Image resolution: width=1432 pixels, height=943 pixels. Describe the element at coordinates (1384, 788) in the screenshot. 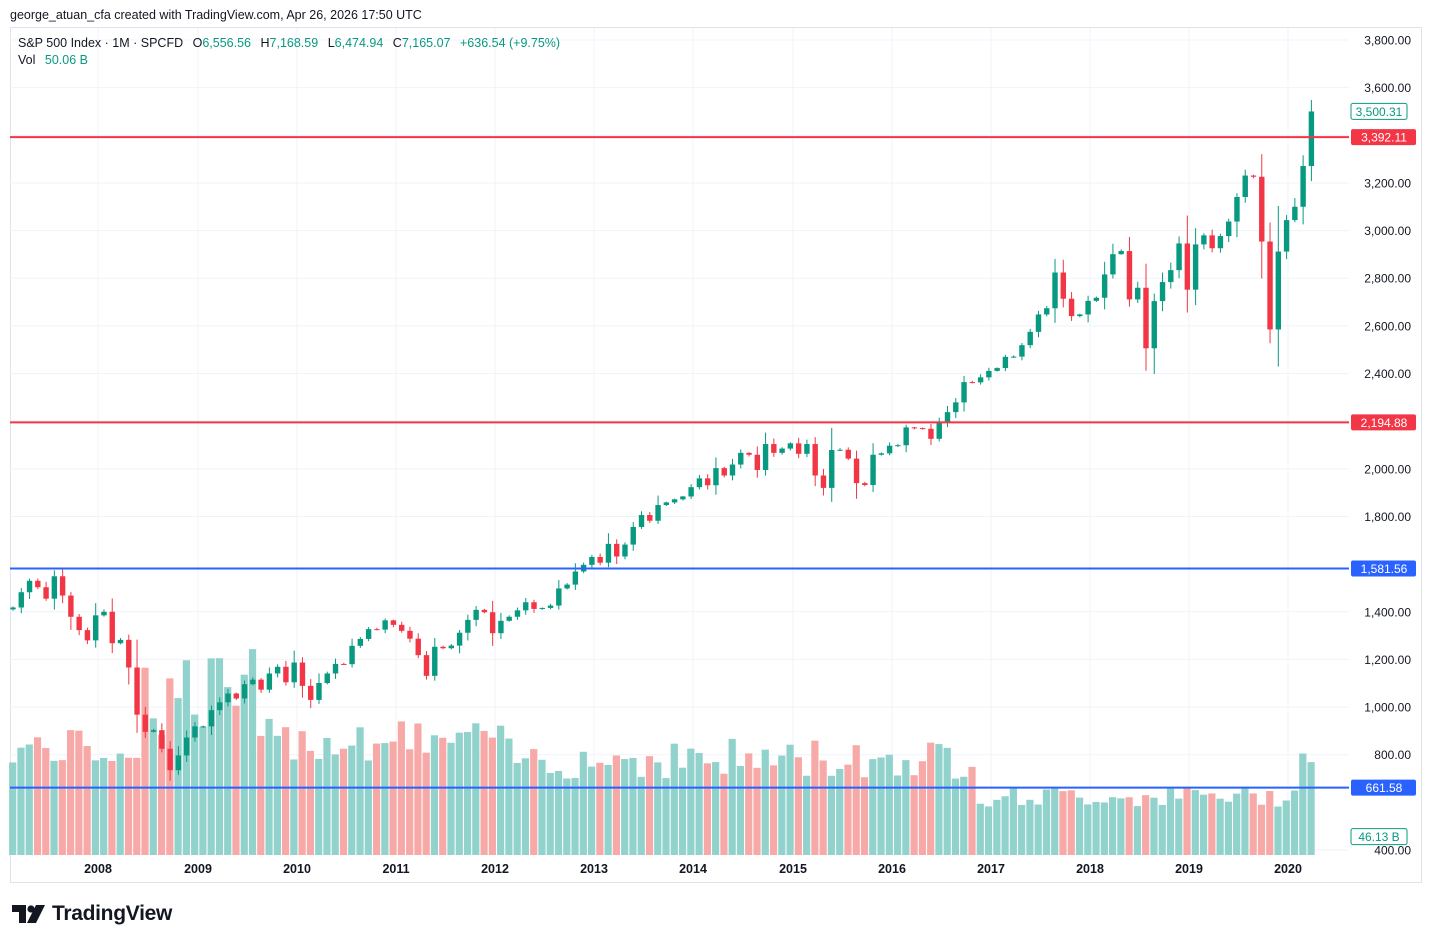

I see `horizontal-line-label: 661.58` at that location.